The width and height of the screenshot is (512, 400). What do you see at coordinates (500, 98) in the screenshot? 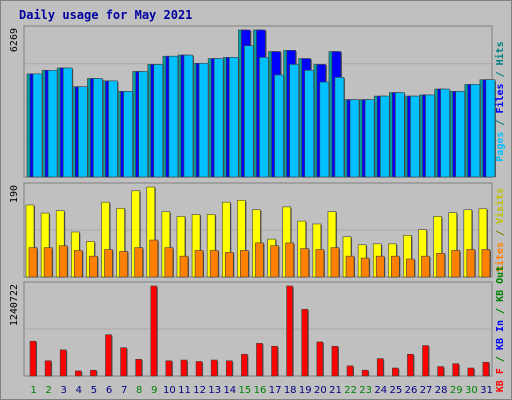
I see `axis-label-part: Files` at bounding box center [500, 98].